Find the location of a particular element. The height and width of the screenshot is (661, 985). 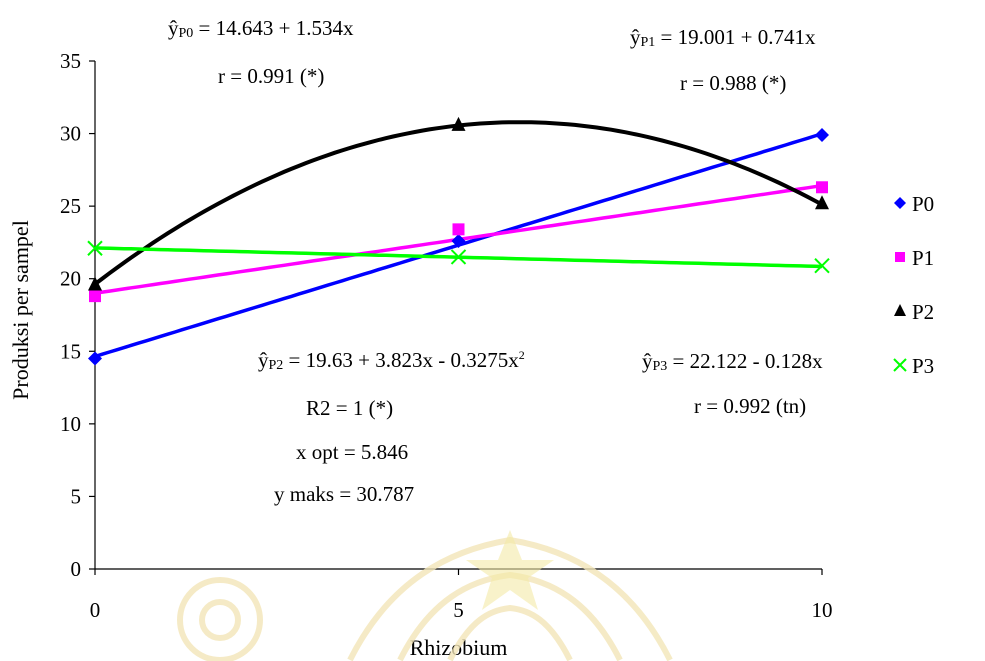

y-axis-title: Produksi per sampel is located at coordinates (20, 310).